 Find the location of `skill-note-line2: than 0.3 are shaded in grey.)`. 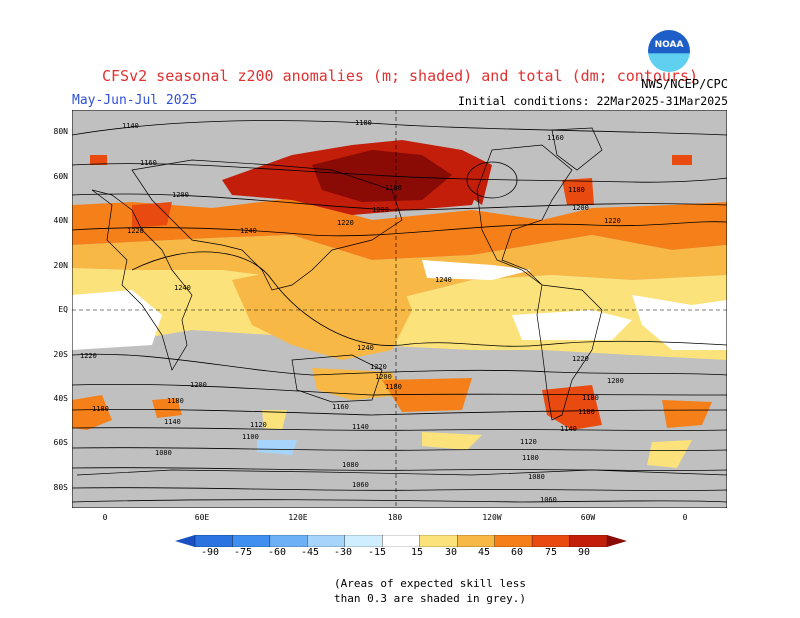

skill-note-line2: than 0.3 are shaded in grey.) is located at coordinates (430, 598).